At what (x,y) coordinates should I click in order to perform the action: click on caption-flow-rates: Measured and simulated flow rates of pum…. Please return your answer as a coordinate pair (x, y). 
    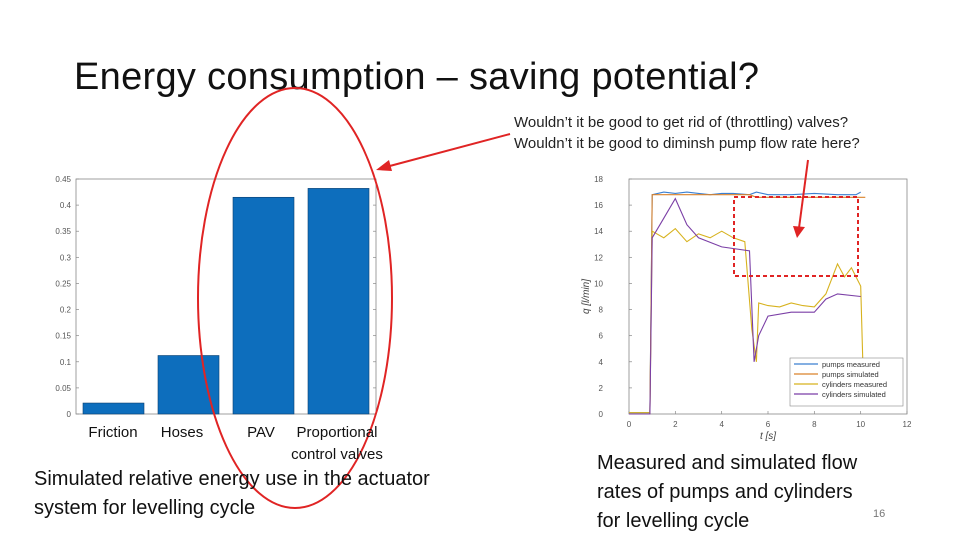
    Looking at the image, I should click on (762, 492).